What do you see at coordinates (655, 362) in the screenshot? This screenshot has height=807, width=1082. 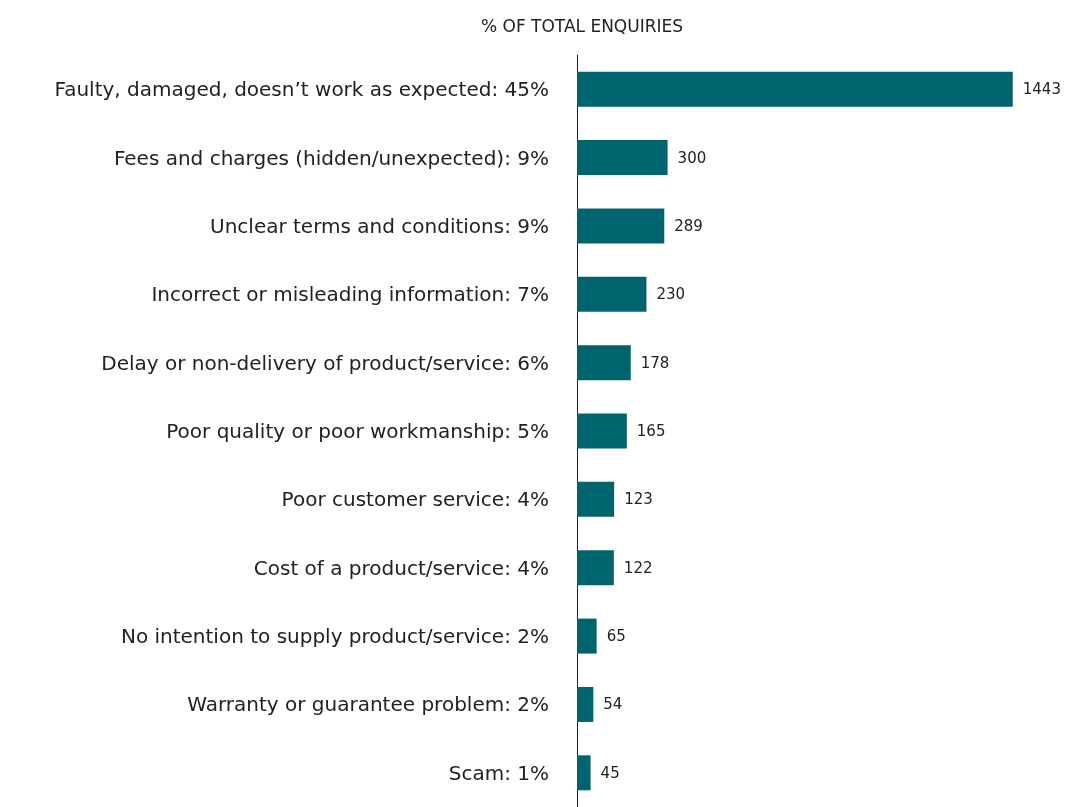 I see `data-label: 178` at bounding box center [655, 362].